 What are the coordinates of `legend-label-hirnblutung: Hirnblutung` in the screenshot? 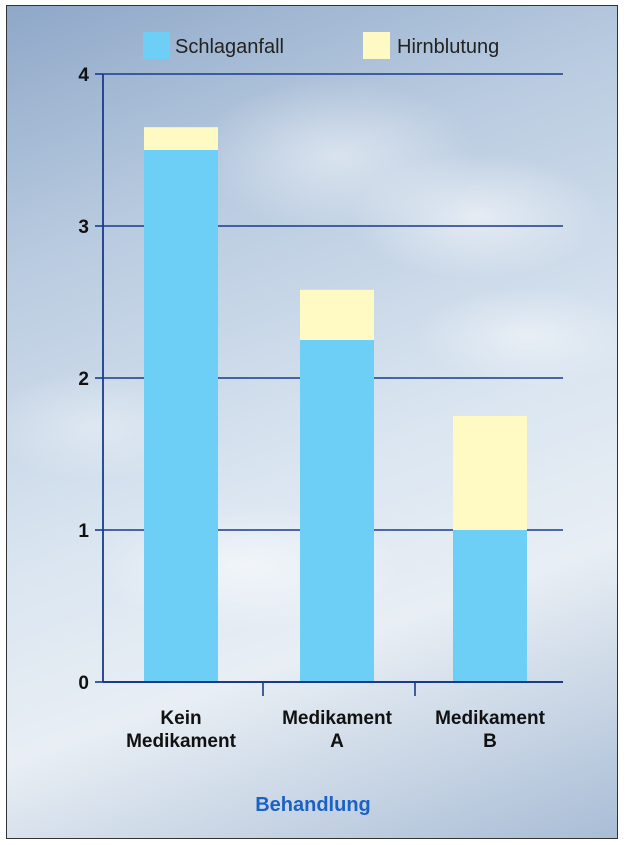 It's located at (448, 47).